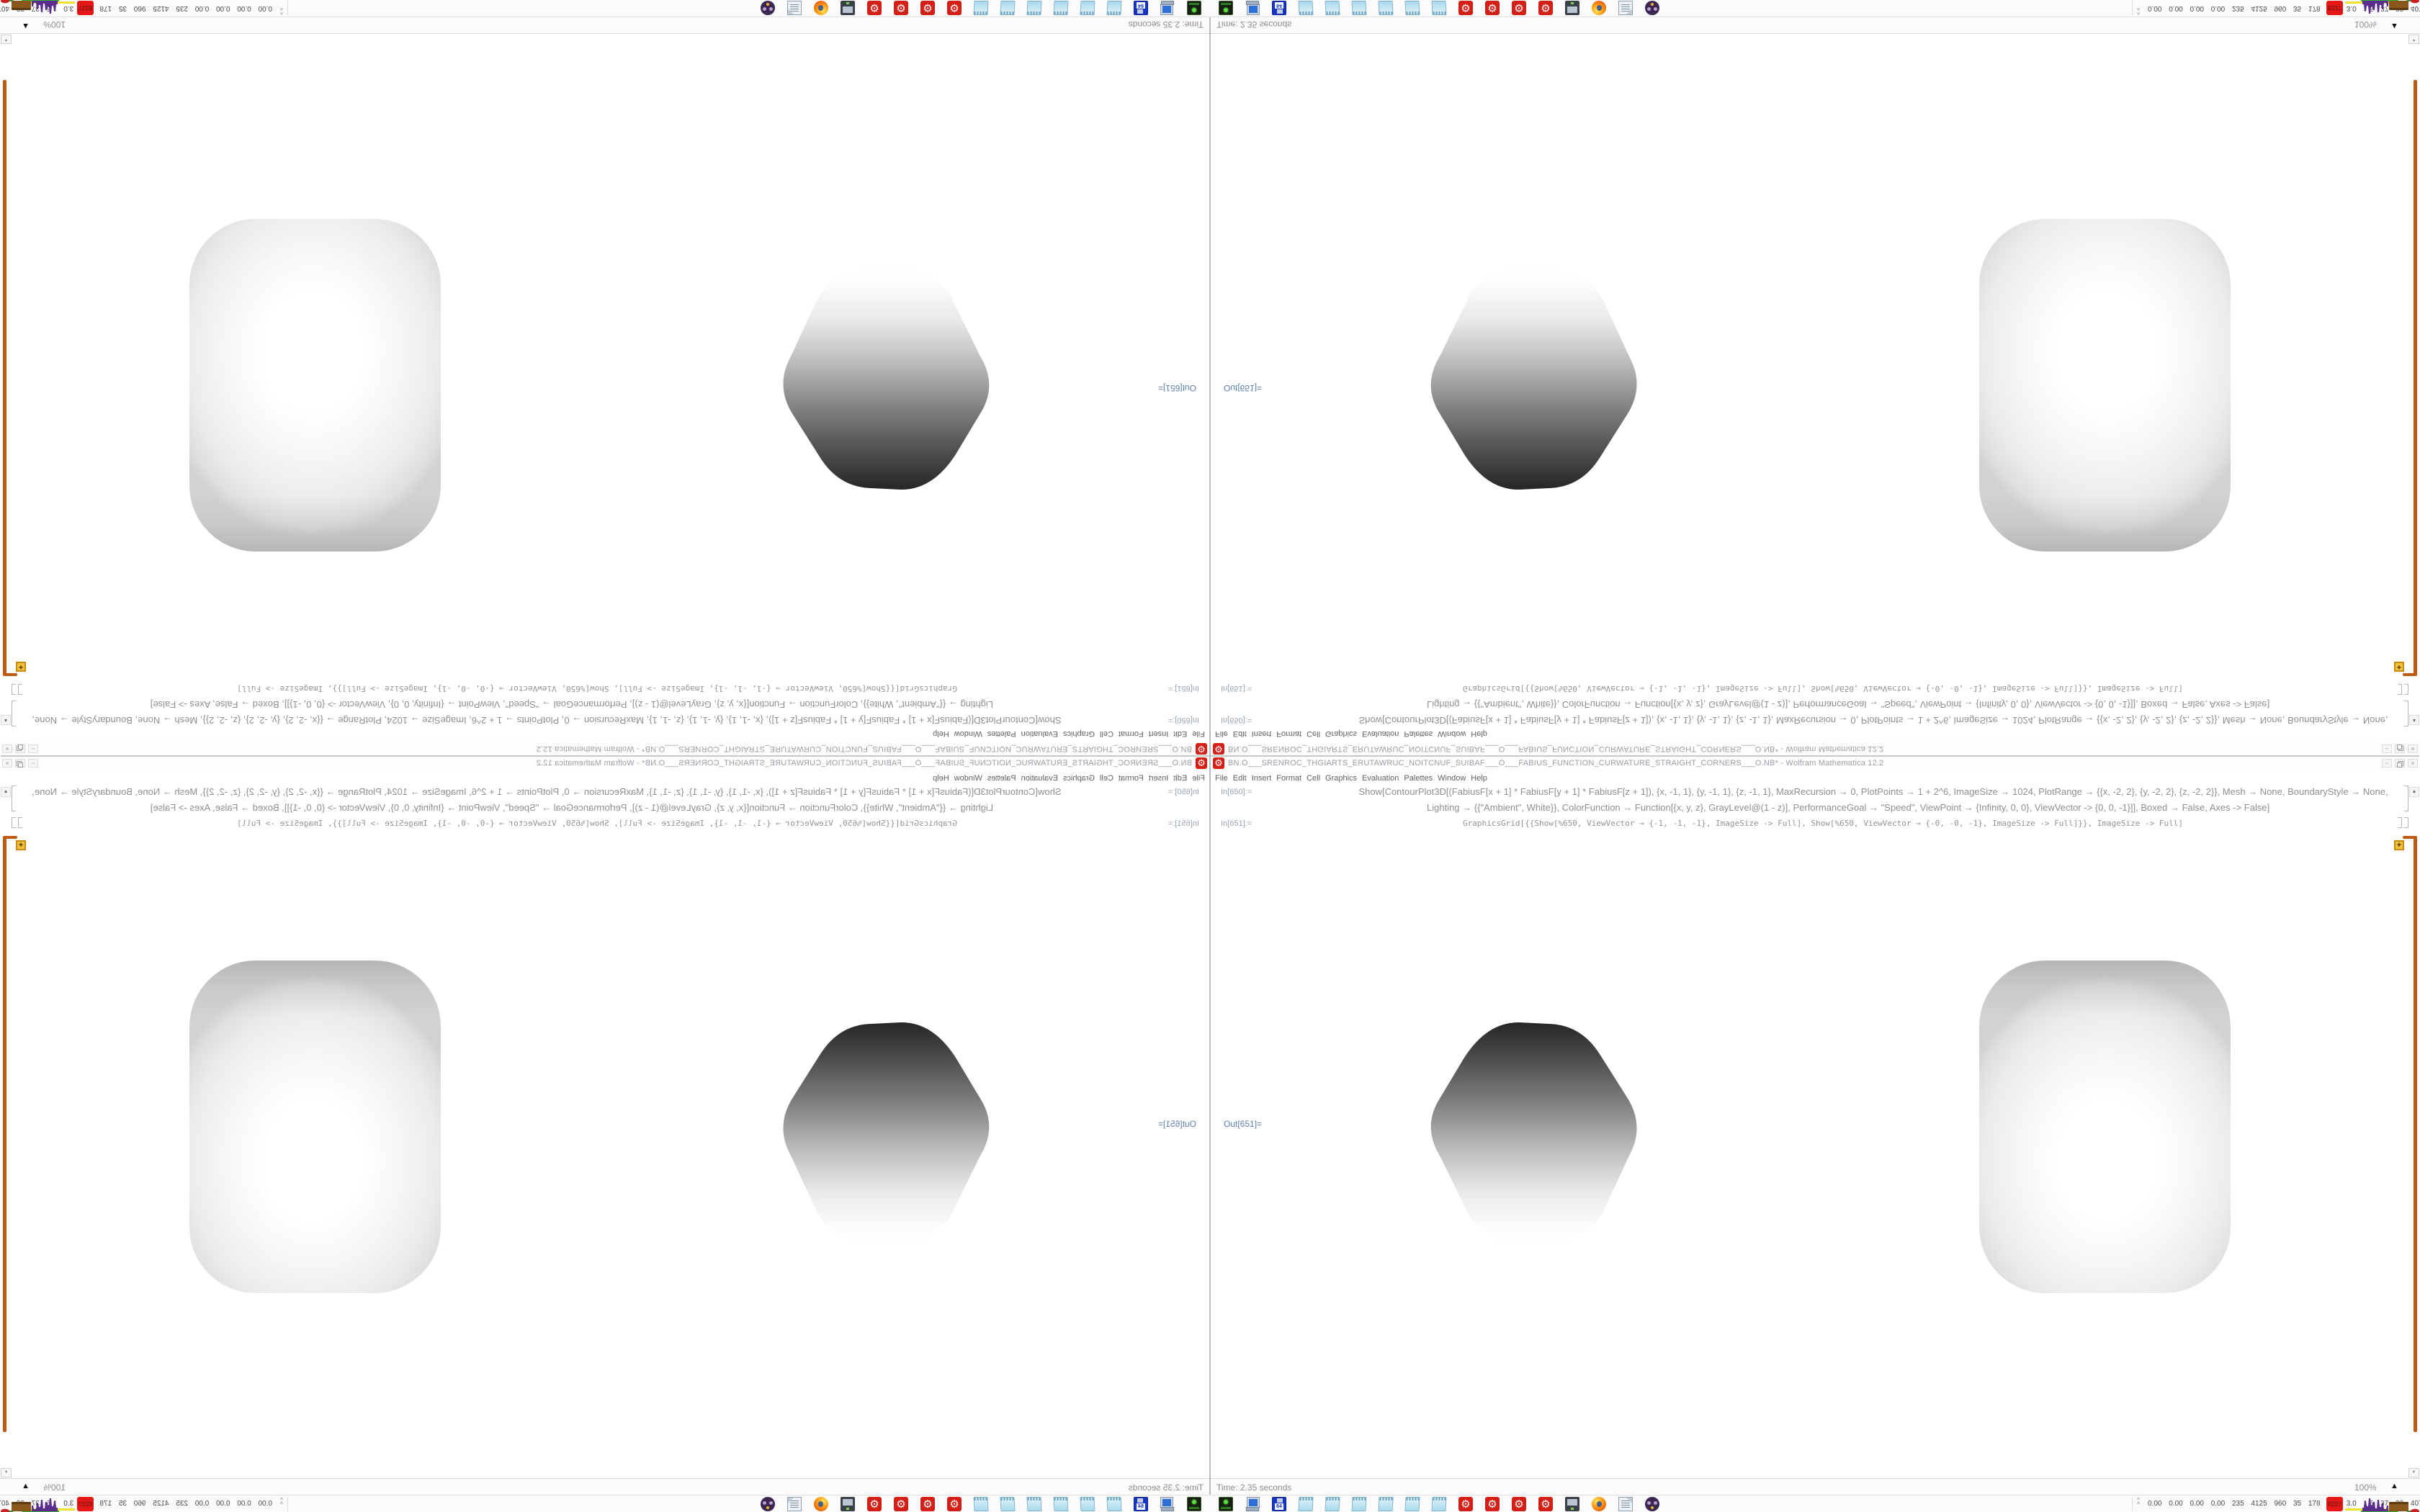 The width and height of the screenshot is (2420, 1512). I want to click on monitor-camera-icon, so click(1572, 8).